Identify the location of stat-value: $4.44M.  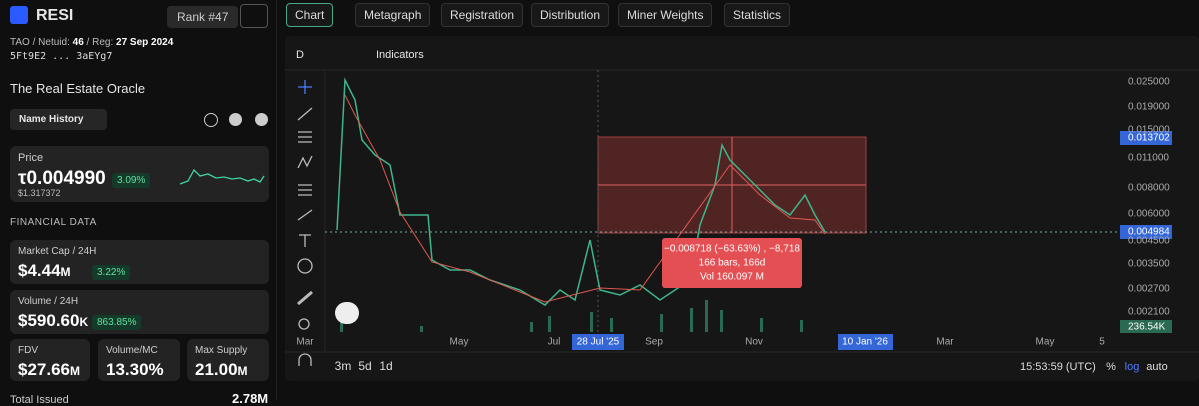
(44, 271).